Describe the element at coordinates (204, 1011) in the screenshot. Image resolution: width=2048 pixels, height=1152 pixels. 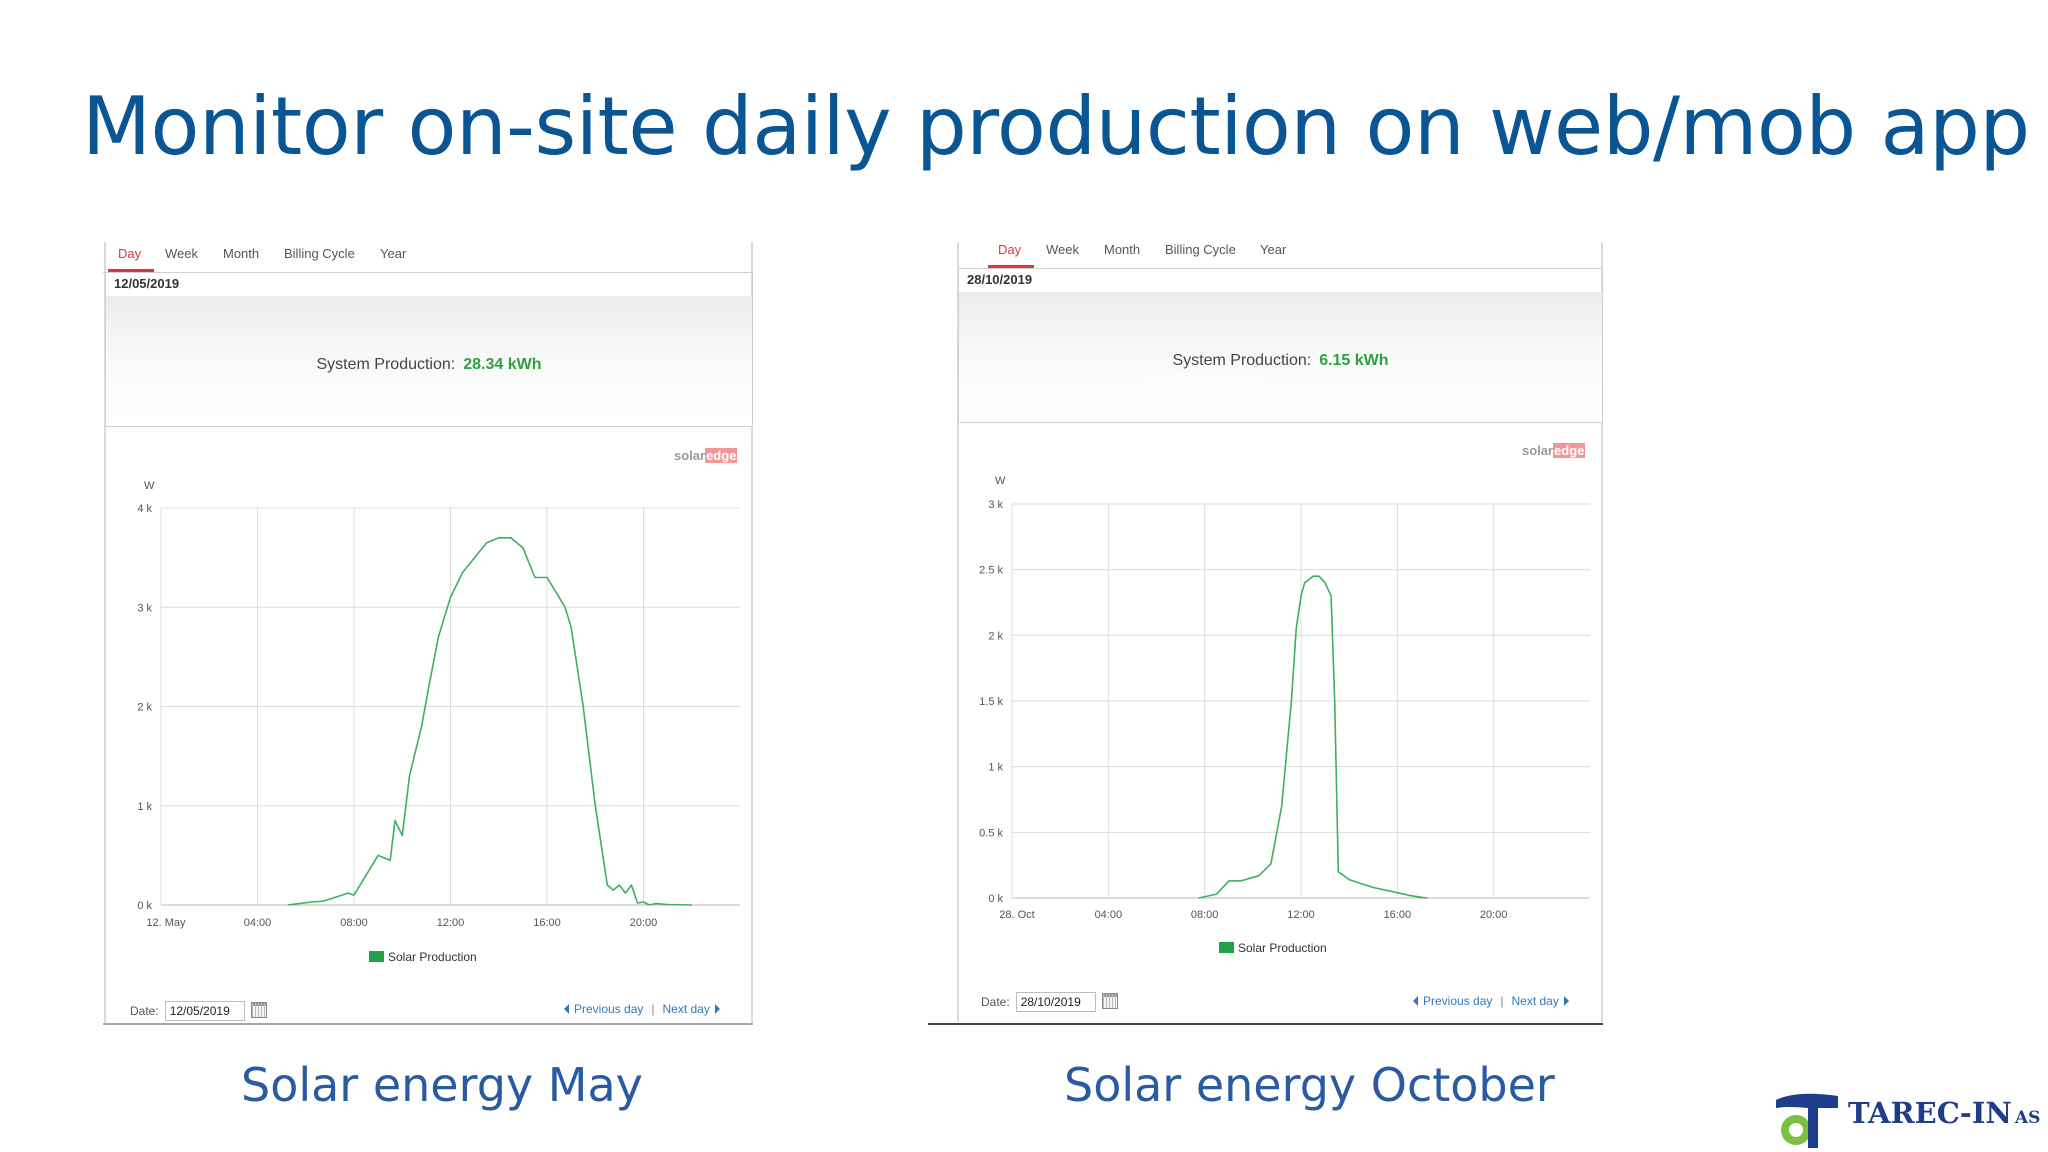
I see `date-input: 12/05/2019` at that location.